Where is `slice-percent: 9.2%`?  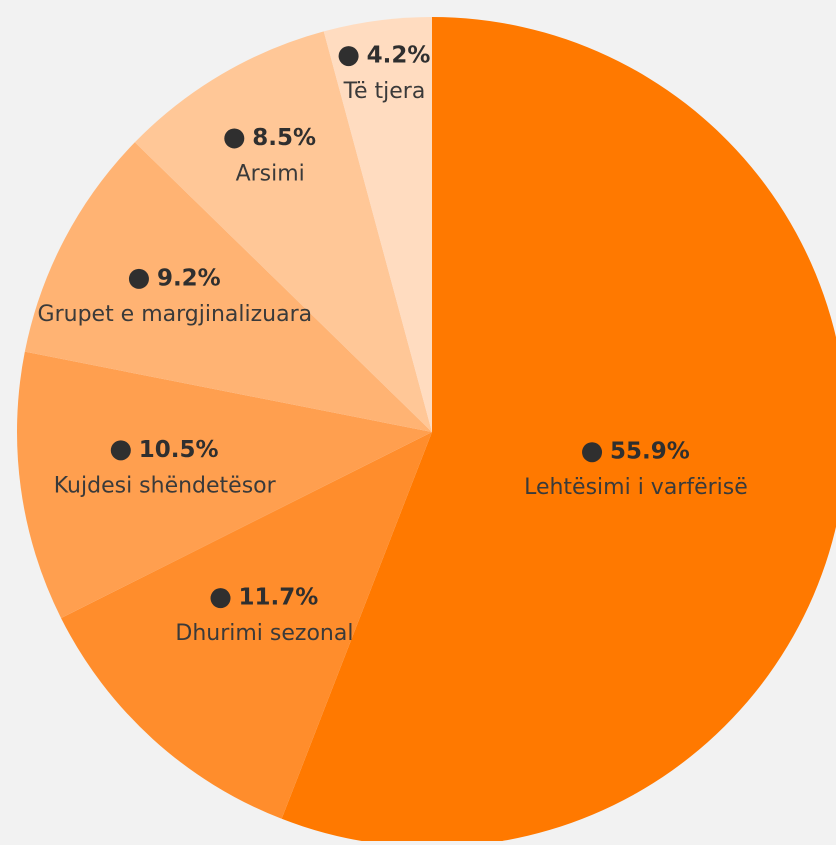
slice-percent: 9.2% is located at coordinates (189, 278).